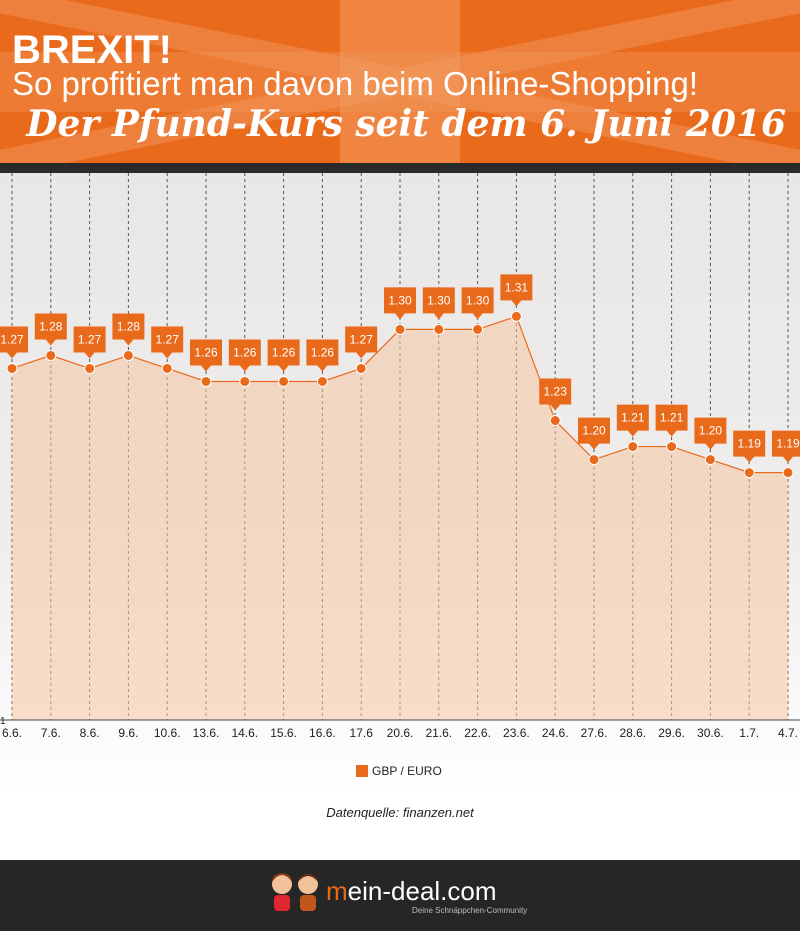  I want to click on legend: GBP / EURO, so click(399, 771).